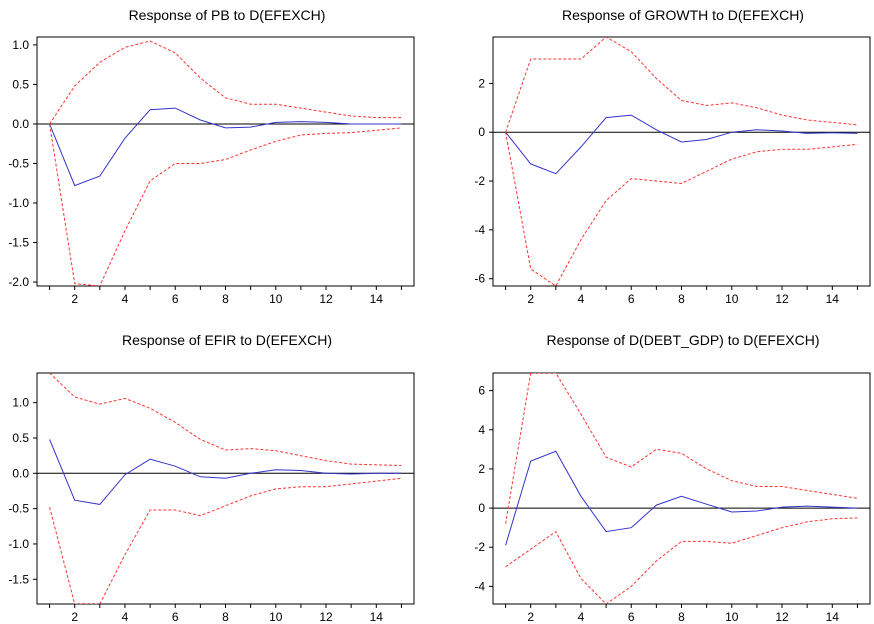 The height and width of the screenshot is (624, 874). What do you see at coordinates (683, 15) in the screenshot?
I see `chart-title: Response of GROWTH to D(EFEXCH)` at bounding box center [683, 15].